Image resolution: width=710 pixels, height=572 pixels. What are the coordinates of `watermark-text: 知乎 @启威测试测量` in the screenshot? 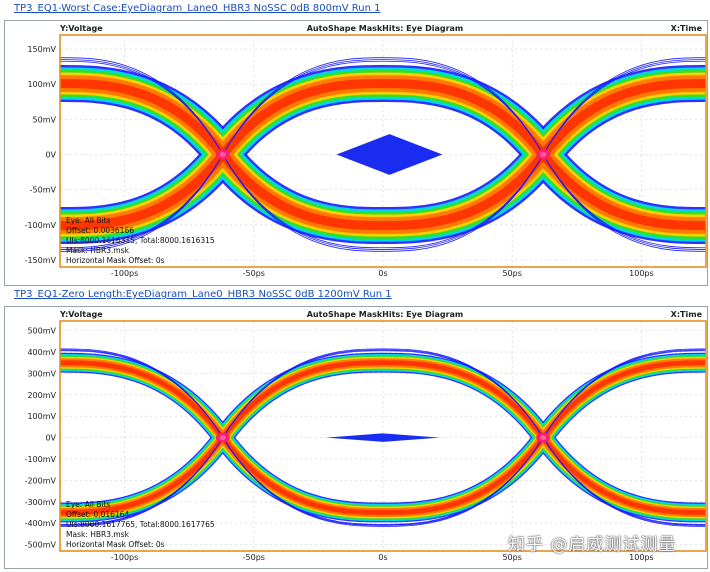 It's located at (592, 545).